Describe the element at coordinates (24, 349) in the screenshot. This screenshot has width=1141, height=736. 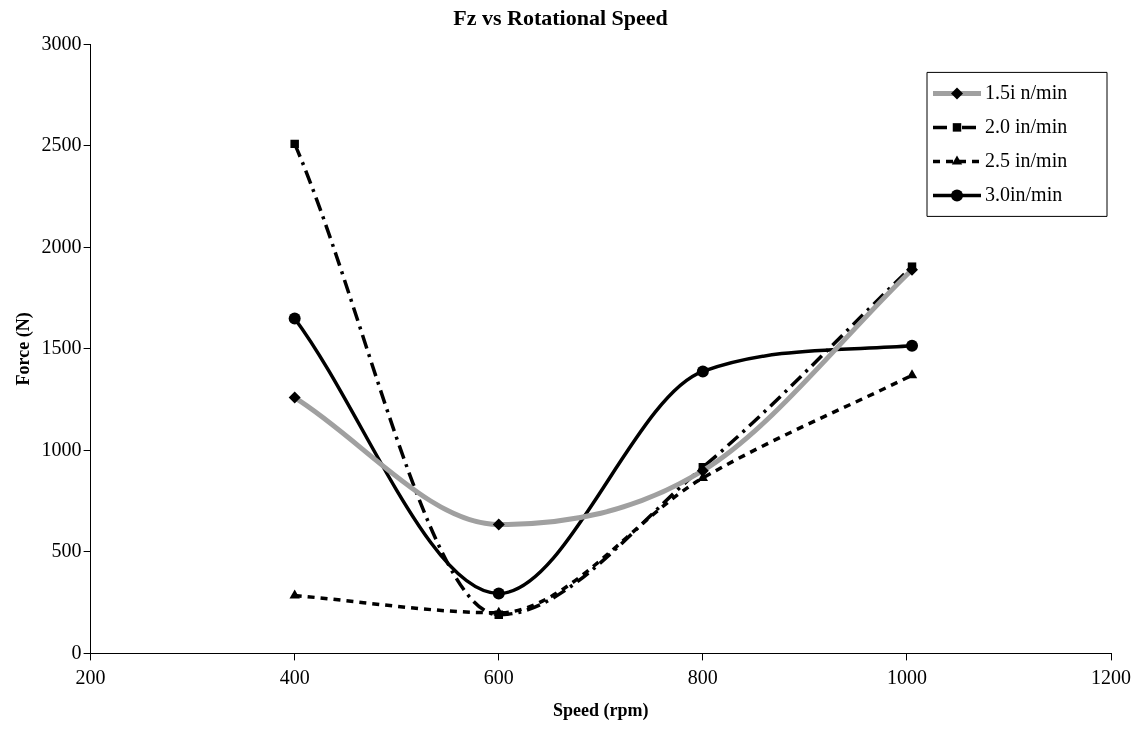
I see `y-axis-title: Force (N)` at that location.